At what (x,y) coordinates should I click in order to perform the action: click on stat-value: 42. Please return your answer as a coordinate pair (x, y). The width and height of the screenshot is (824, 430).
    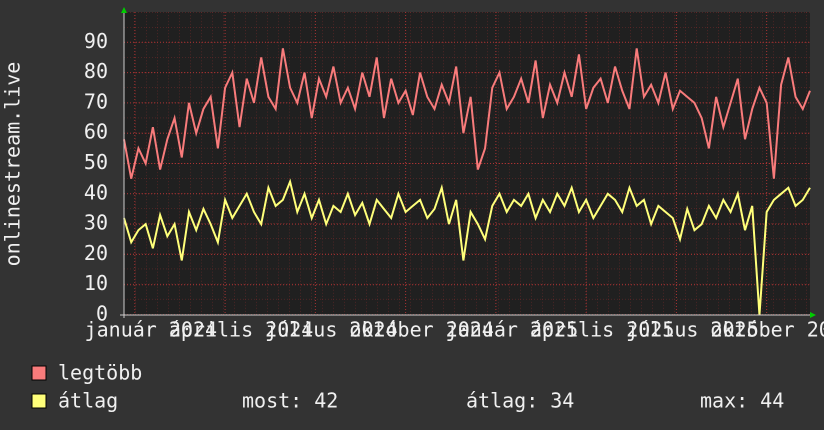
    Looking at the image, I should click on (326, 401).